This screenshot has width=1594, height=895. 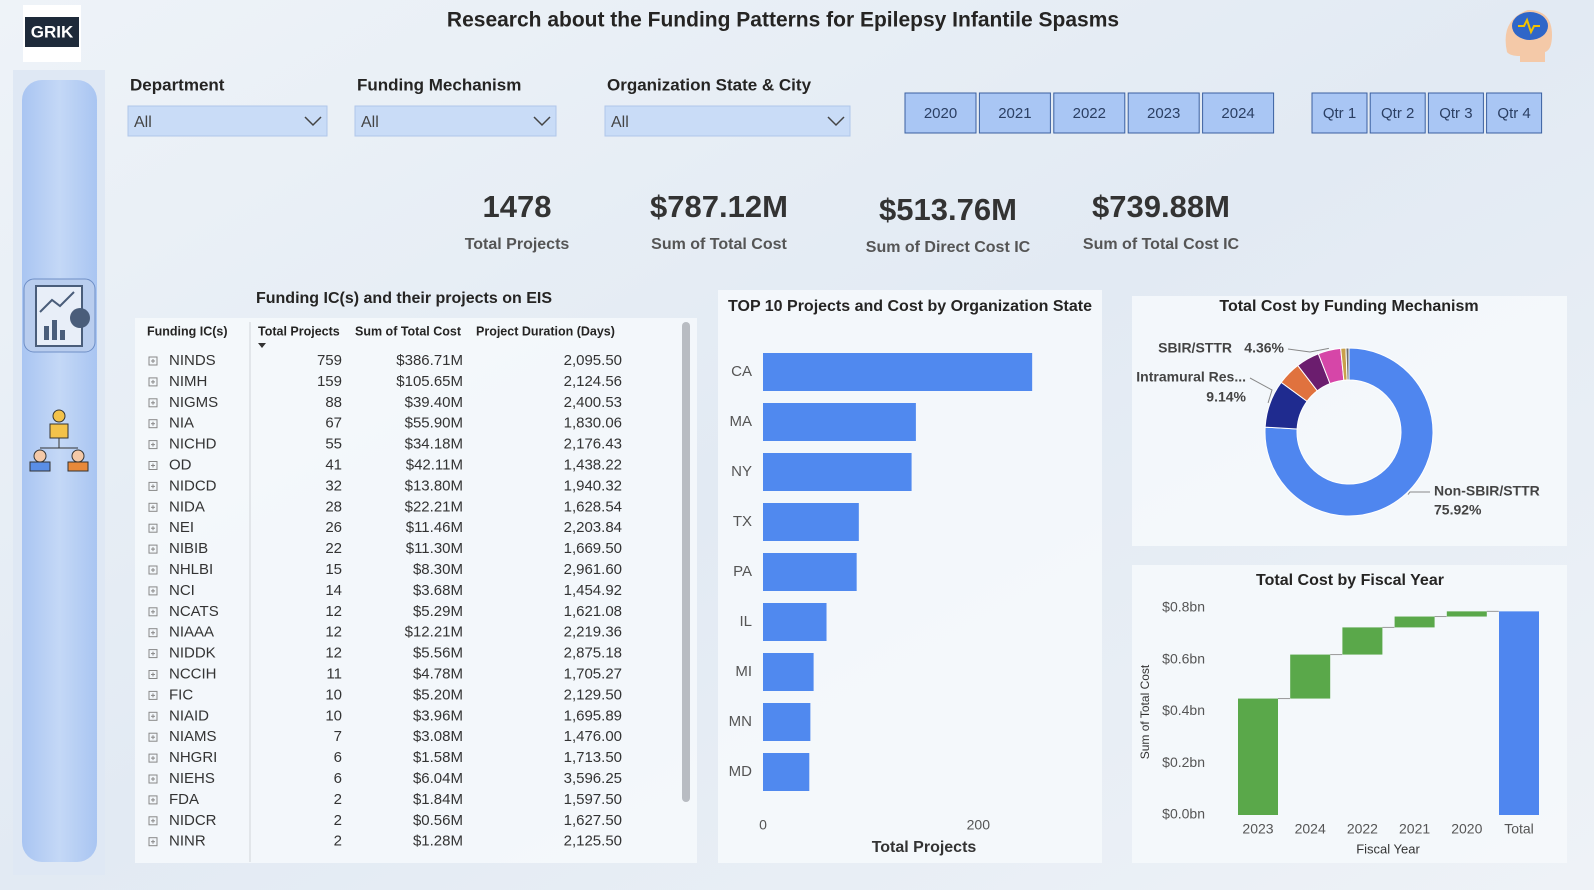 What do you see at coordinates (434, 423) in the screenshot?
I see `table-cell: $55.90M` at bounding box center [434, 423].